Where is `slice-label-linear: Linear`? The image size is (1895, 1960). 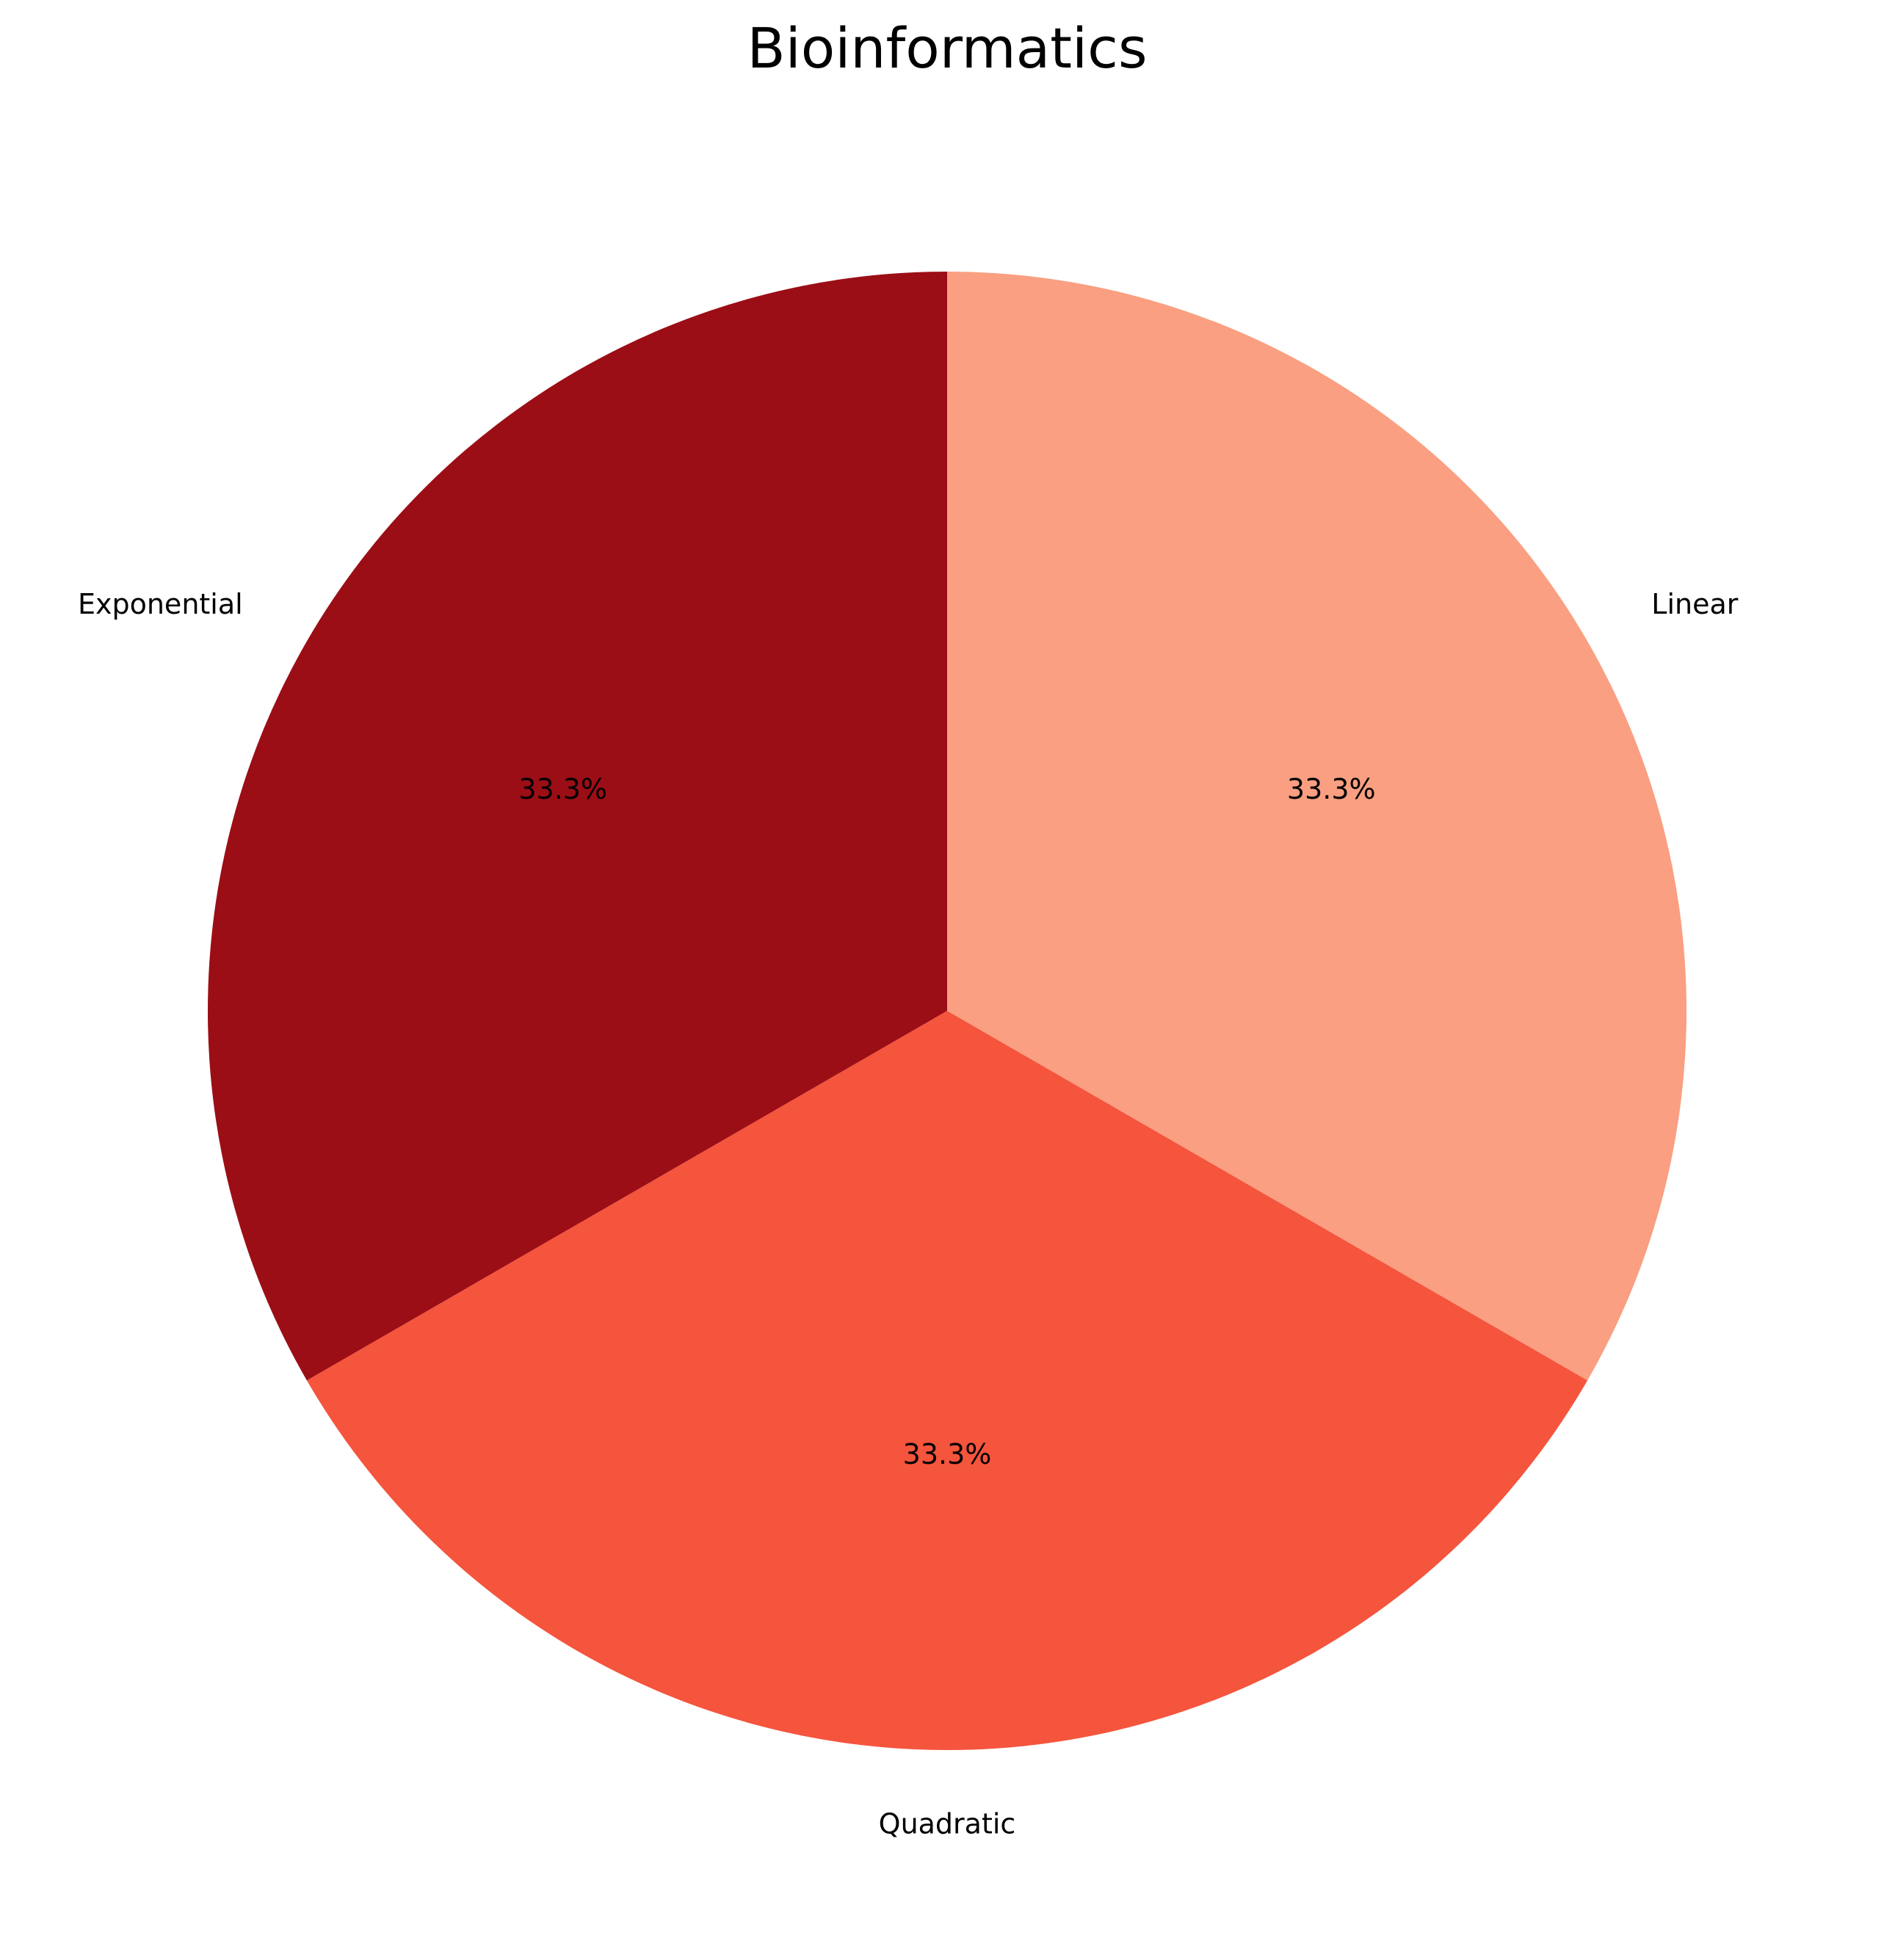 slice-label-linear: Linear is located at coordinates (1695, 604).